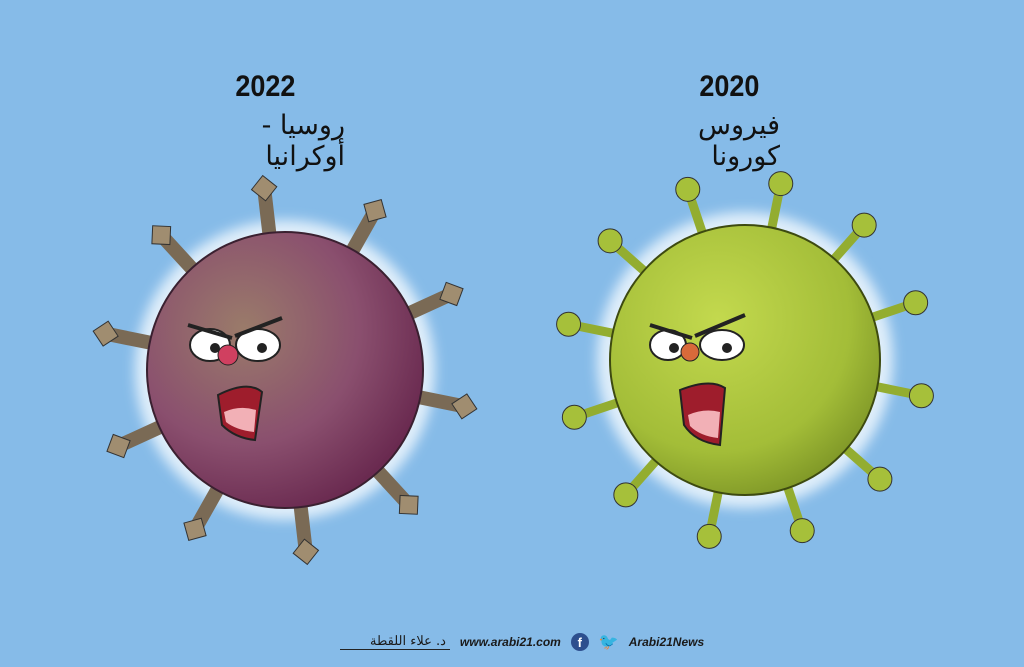 The image size is (1024, 667). Describe the element at coordinates (579, 642) in the screenshot. I see `facebook-icon: f` at that location.